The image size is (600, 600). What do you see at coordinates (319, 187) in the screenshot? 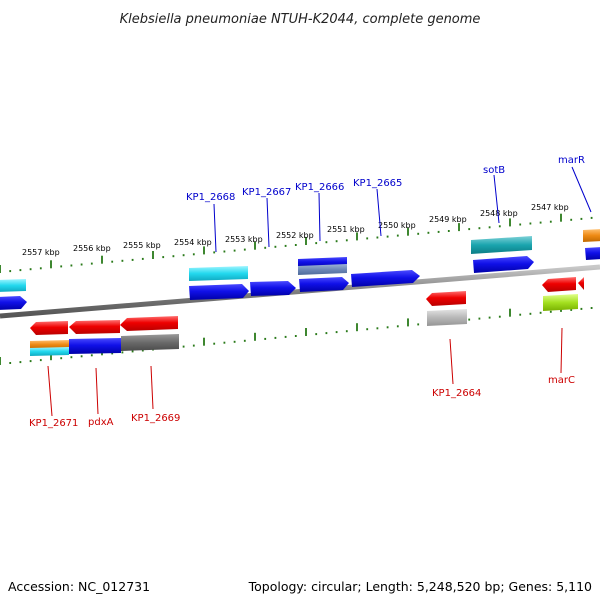
I see `gene-label-kp1-2666: KP1_2666` at bounding box center [319, 187].